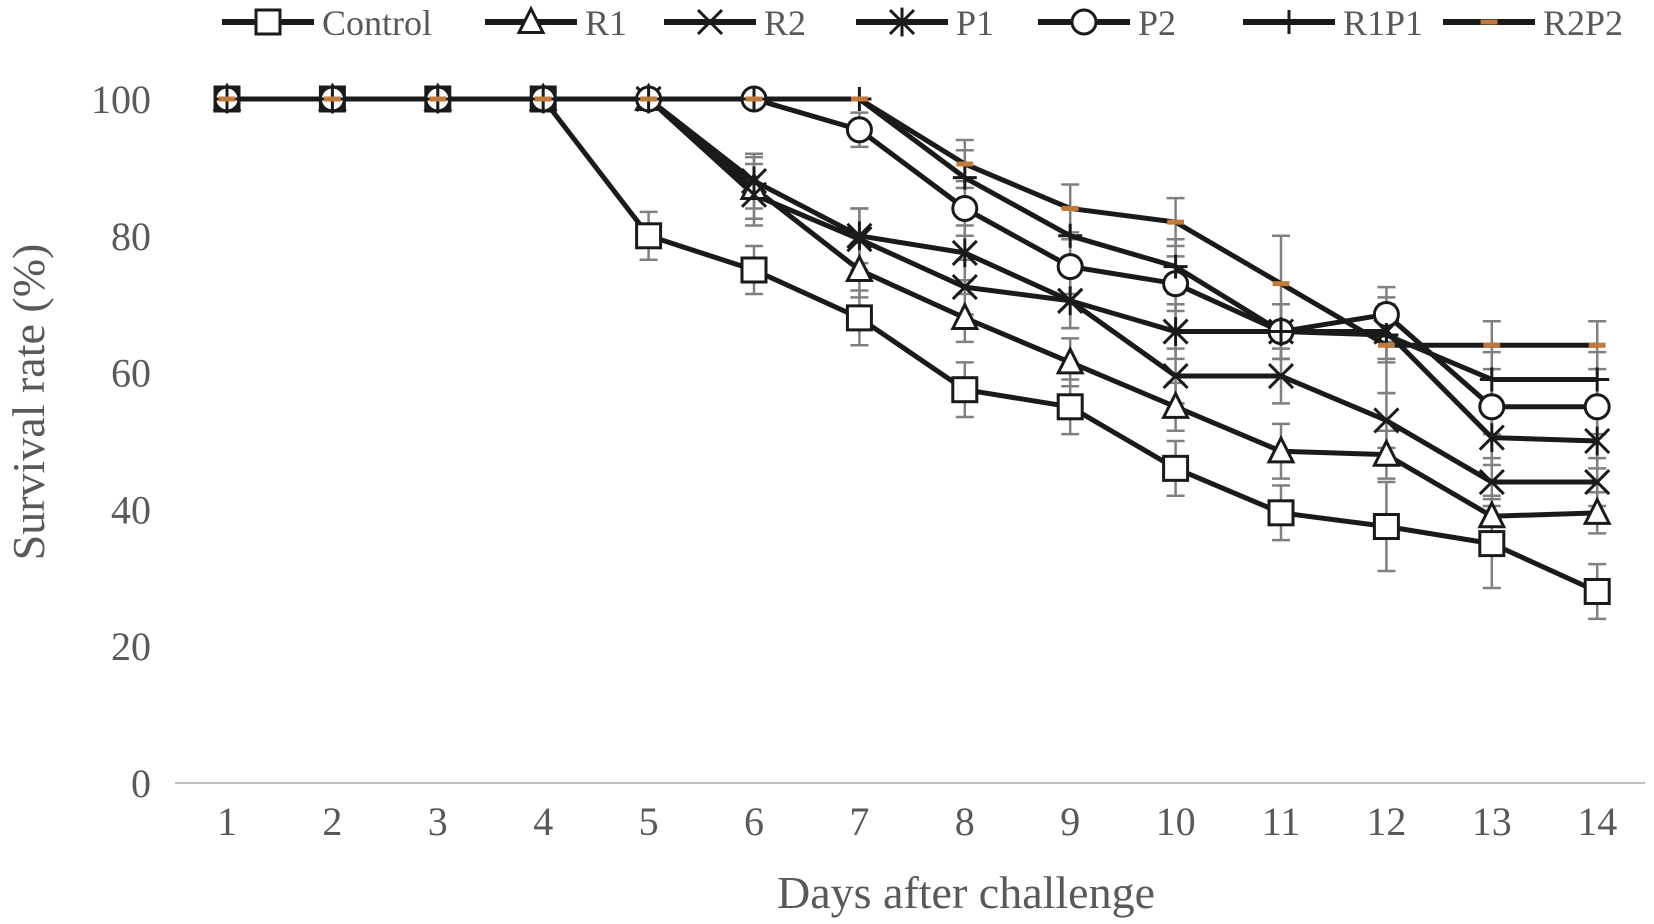 Image resolution: width=1654 pixels, height=924 pixels. Describe the element at coordinates (710, 22) in the screenshot. I see `legend-marker-r2` at that location.